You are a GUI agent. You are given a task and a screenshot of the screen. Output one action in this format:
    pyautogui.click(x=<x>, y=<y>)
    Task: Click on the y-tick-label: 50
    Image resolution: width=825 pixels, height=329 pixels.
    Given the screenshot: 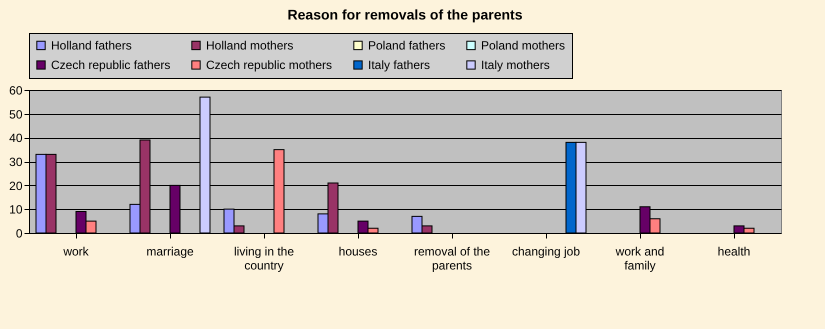 What is the action you would take?
    pyautogui.click(x=16, y=114)
    